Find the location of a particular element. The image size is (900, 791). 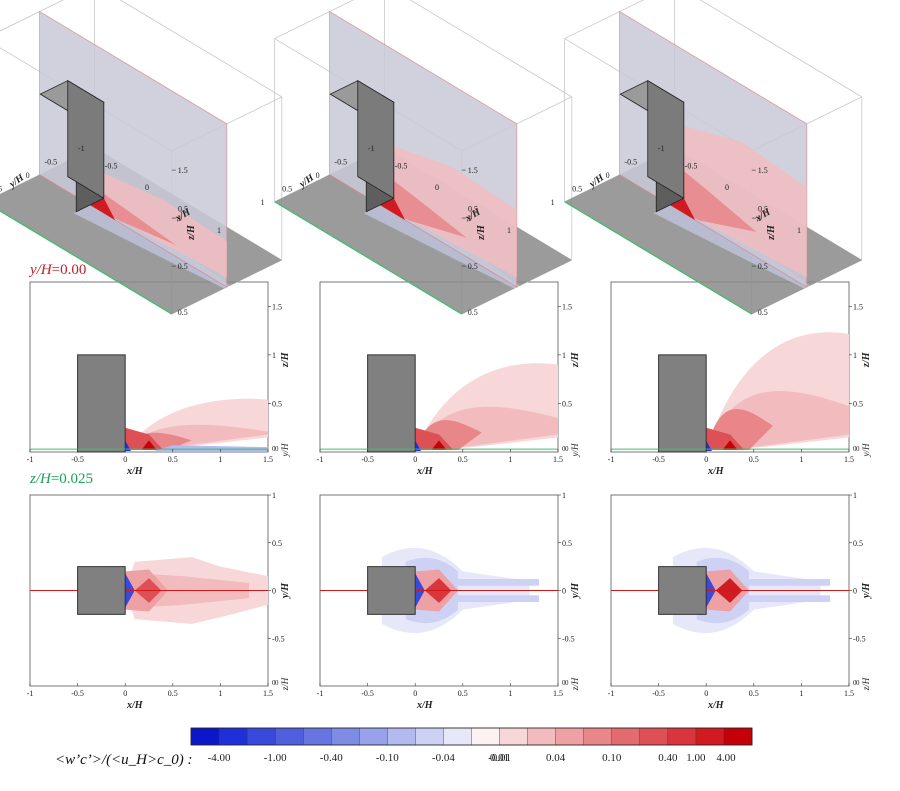

row3-val: =0.025 is located at coordinates (72, 479).